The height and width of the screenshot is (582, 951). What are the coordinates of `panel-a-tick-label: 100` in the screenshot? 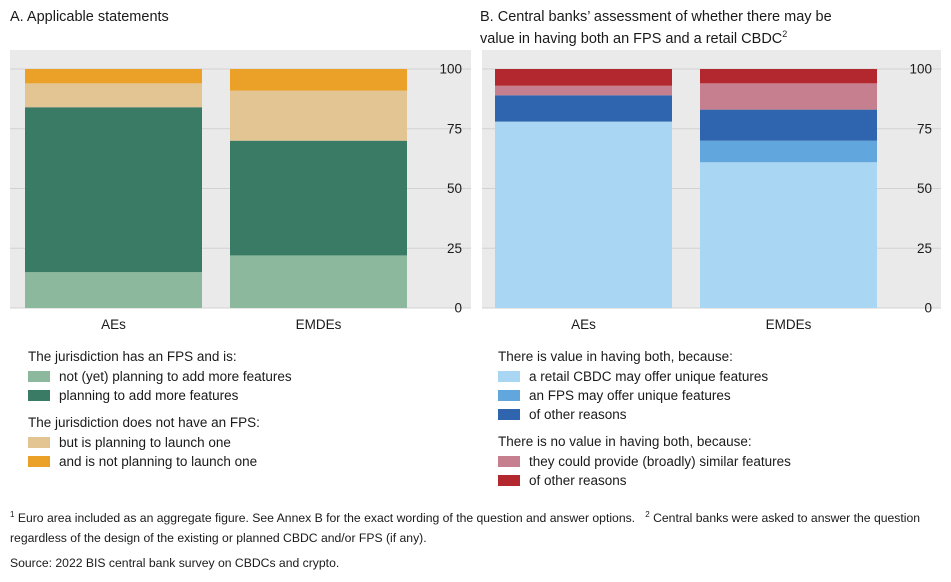 It's located at (450, 69).